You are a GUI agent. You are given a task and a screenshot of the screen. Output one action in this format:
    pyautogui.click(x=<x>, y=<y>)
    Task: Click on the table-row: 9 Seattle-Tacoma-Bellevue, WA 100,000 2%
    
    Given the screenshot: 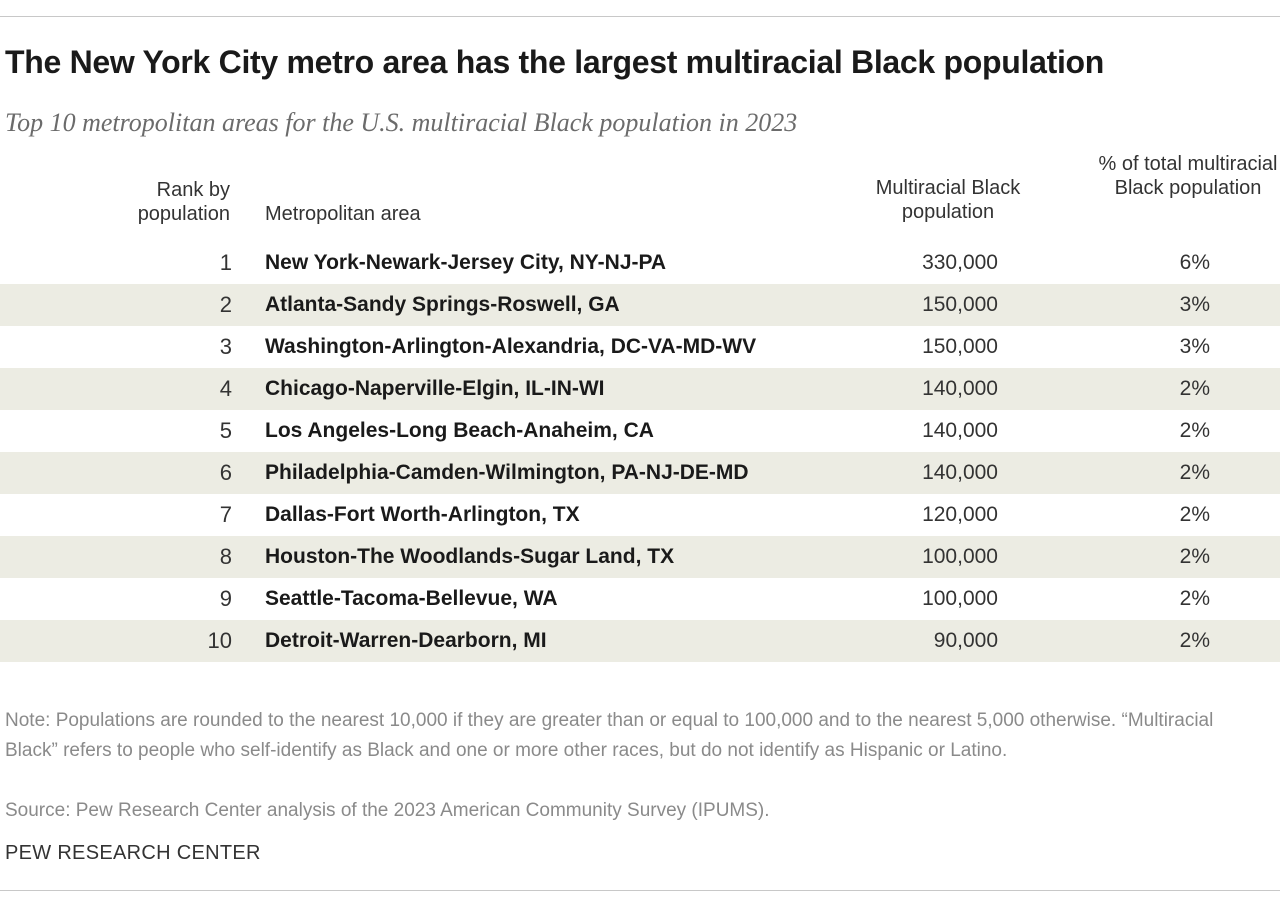 What is the action you would take?
    pyautogui.click(x=640, y=599)
    